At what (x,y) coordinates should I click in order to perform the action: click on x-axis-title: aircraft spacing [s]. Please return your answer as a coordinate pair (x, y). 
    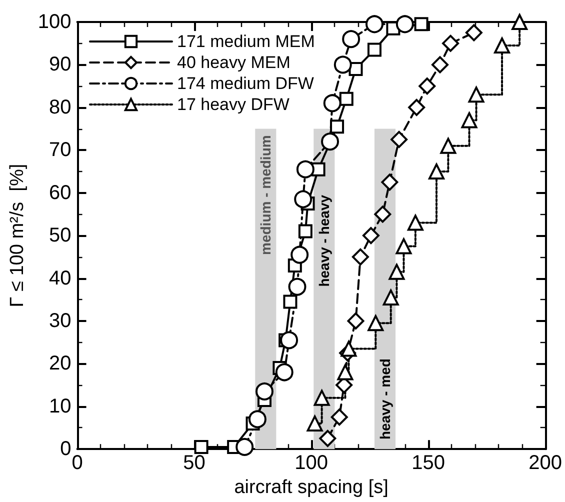
    Looking at the image, I should click on (311, 487).